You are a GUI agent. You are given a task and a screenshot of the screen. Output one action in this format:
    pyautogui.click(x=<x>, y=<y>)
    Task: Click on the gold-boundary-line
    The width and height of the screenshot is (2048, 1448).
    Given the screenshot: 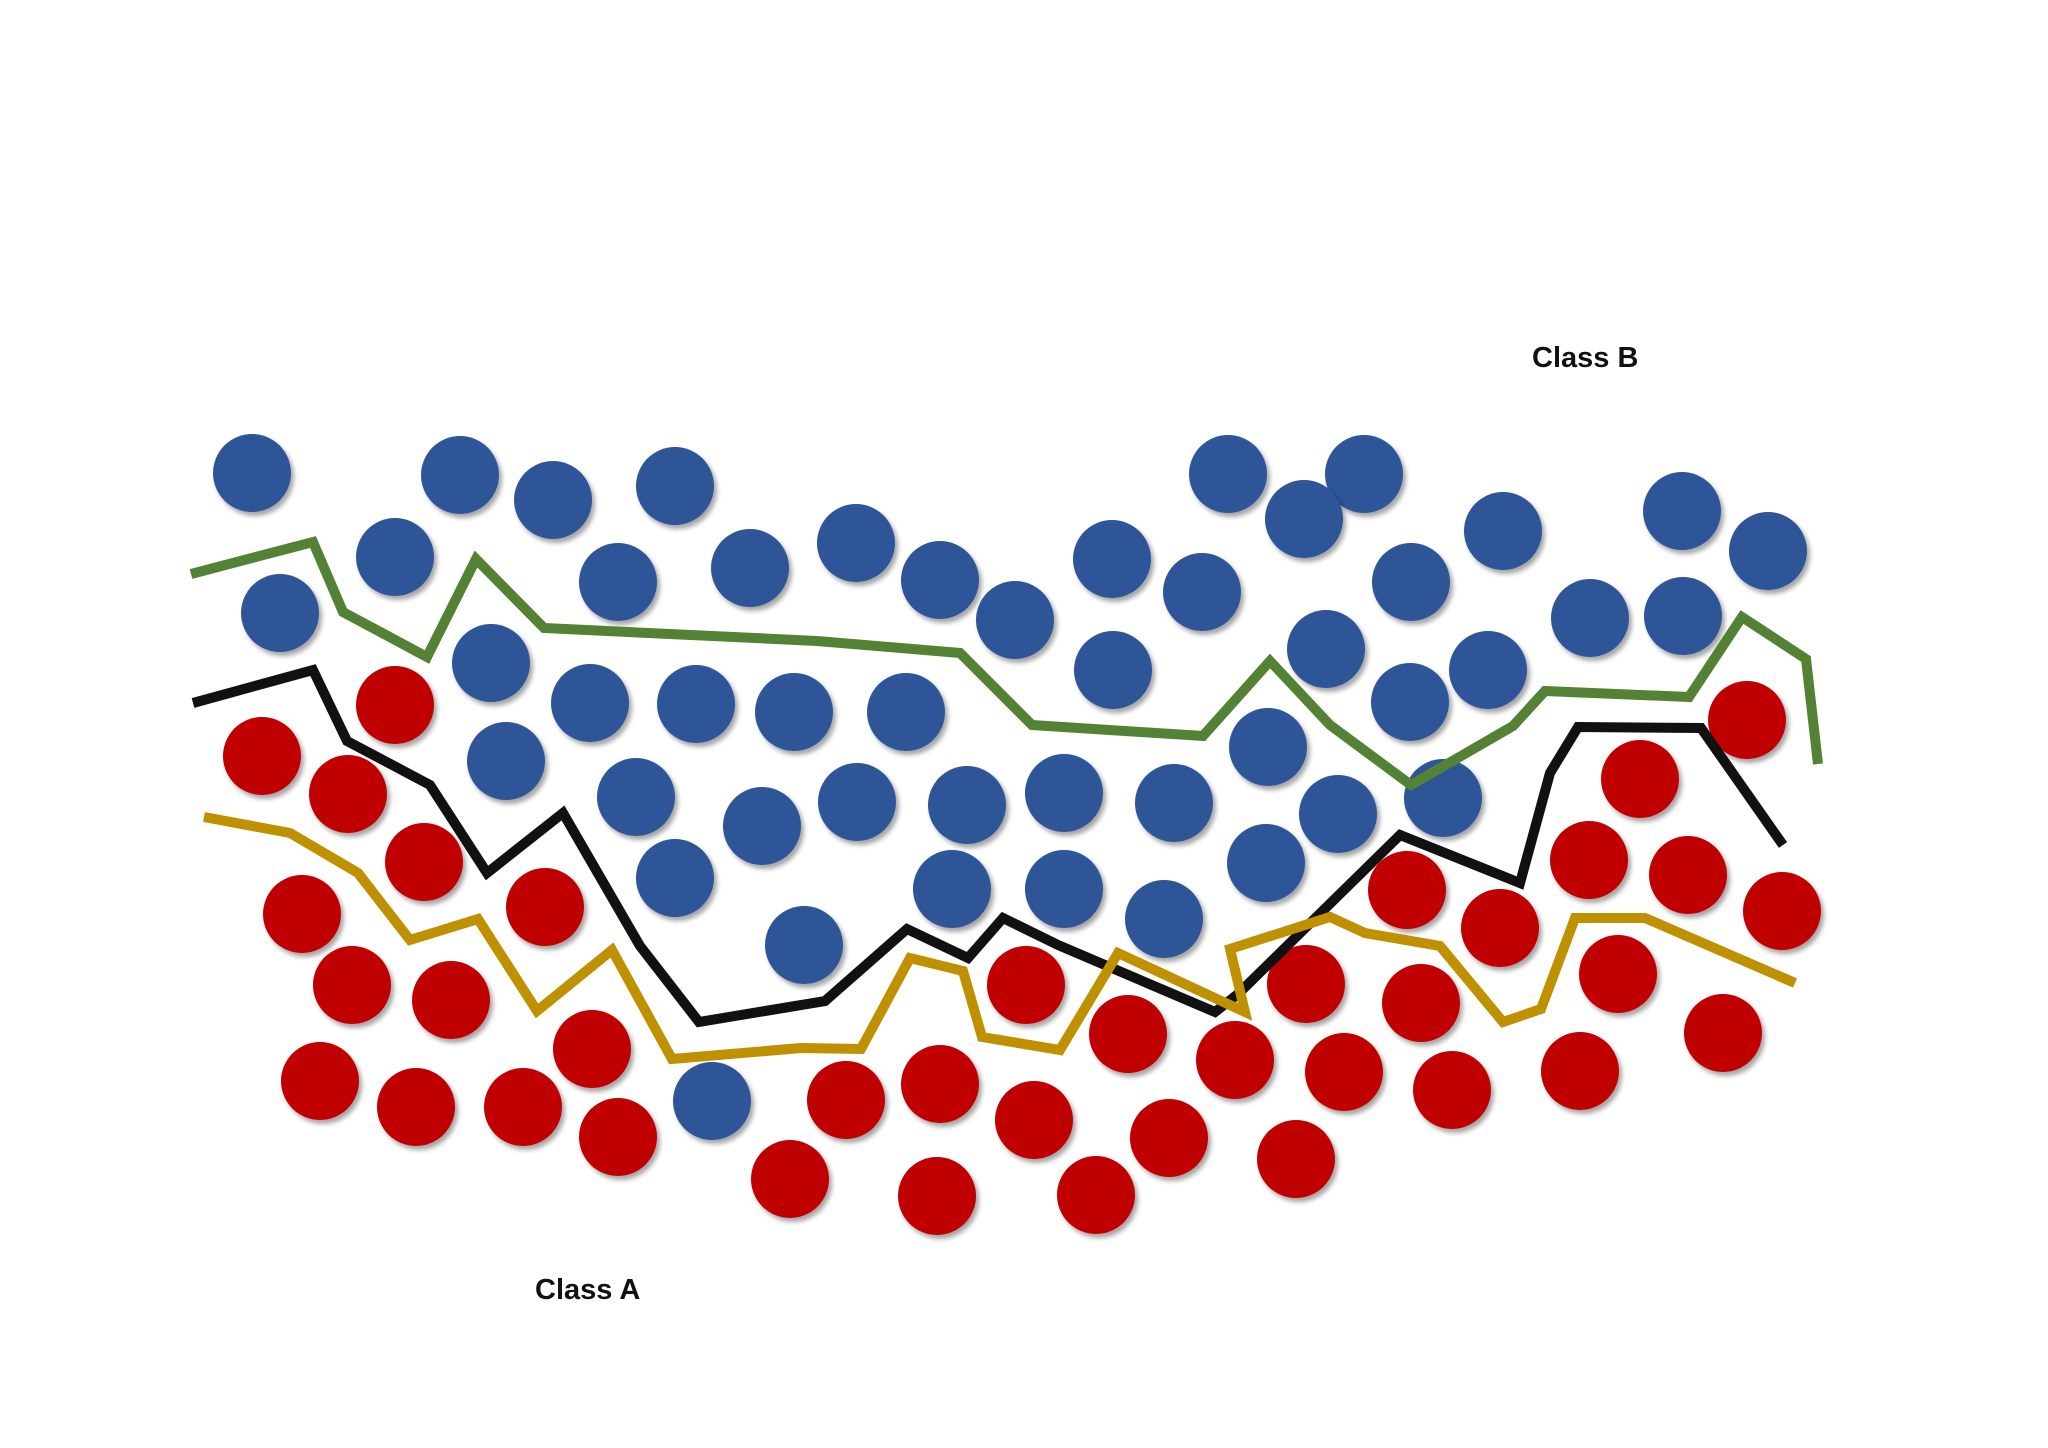 What is the action you would take?
    pyautogui.click(x=1000, y=938)
    